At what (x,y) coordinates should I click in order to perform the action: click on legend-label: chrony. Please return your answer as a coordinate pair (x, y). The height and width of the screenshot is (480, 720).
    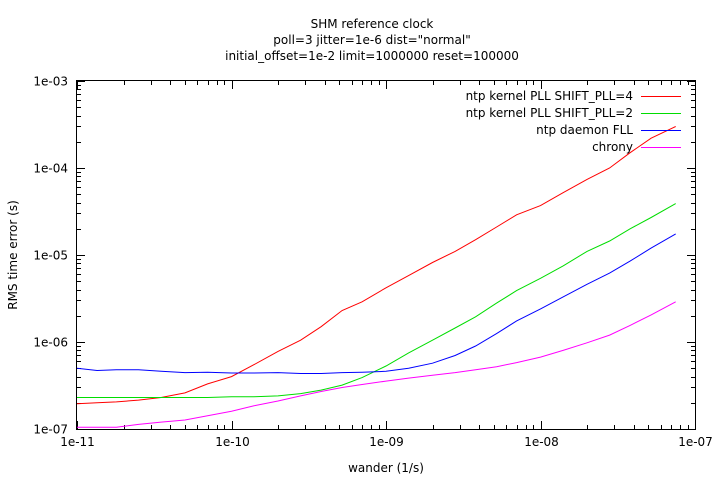
    Looking at the image, I should click on (612, 147).